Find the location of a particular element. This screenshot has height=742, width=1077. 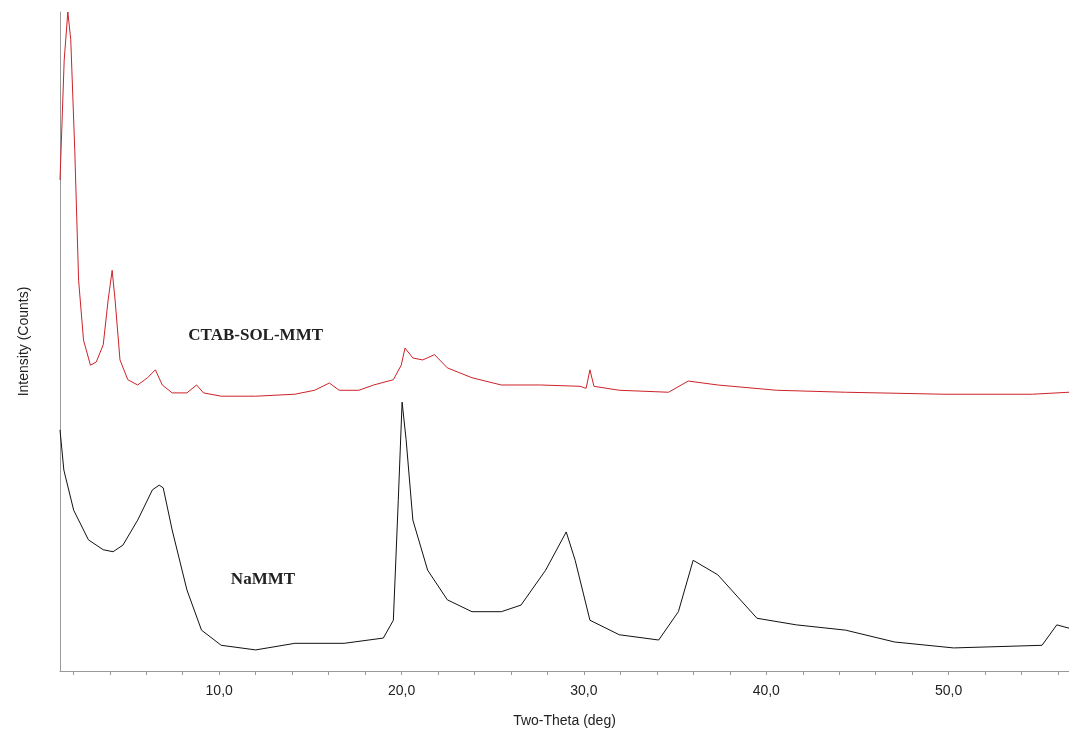

x-axis-title: Two-Theta (deg) is located at coordinates (564, 720).